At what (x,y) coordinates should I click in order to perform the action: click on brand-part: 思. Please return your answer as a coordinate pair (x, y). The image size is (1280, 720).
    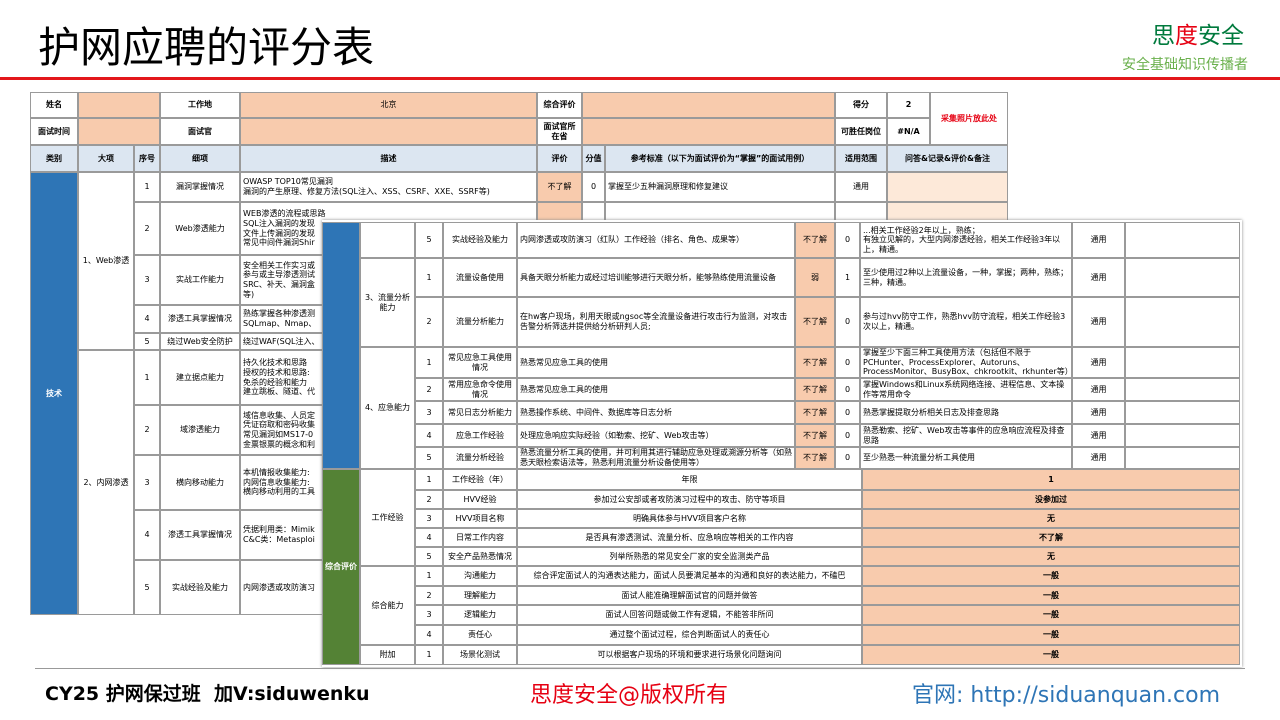
    Looking at the image, I should click on (1163, 36).